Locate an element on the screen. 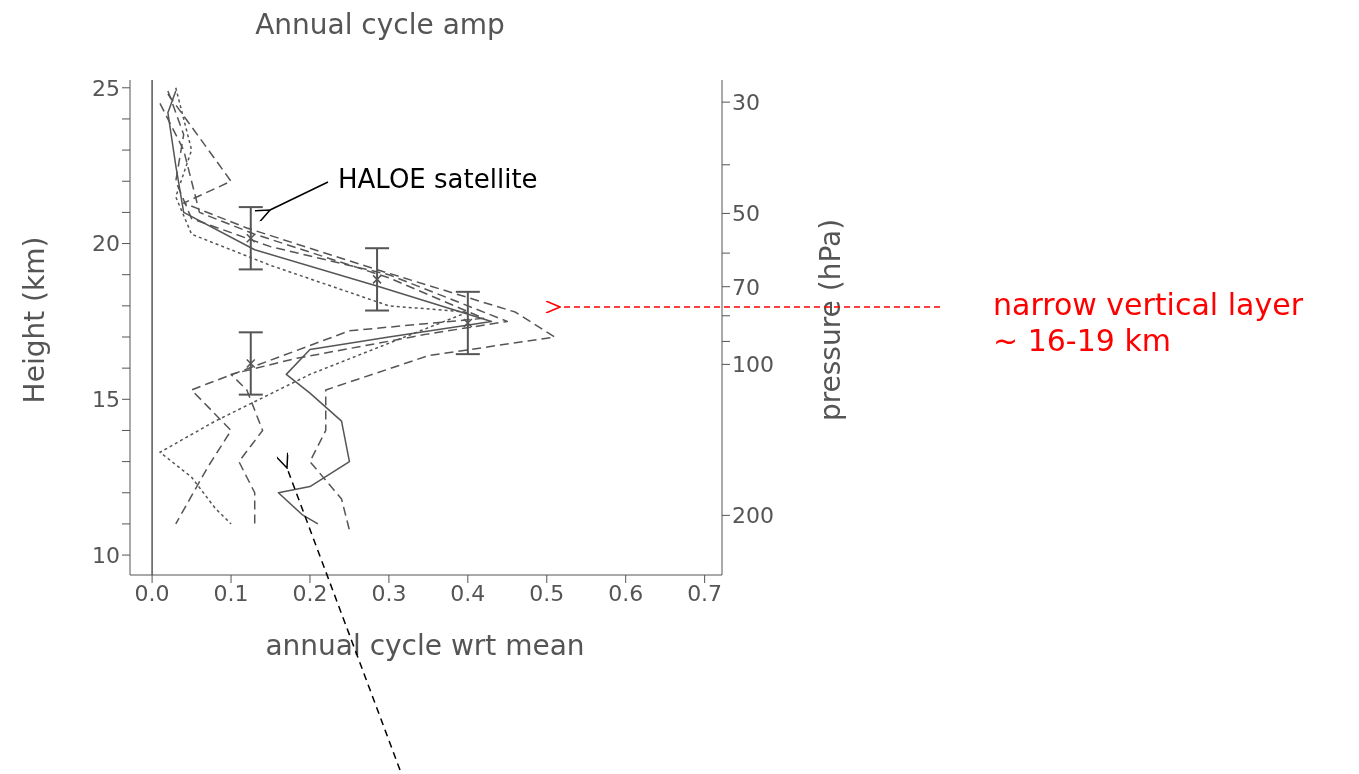  chart-title: Annual cycle amp is located at coordinates (380, 24).